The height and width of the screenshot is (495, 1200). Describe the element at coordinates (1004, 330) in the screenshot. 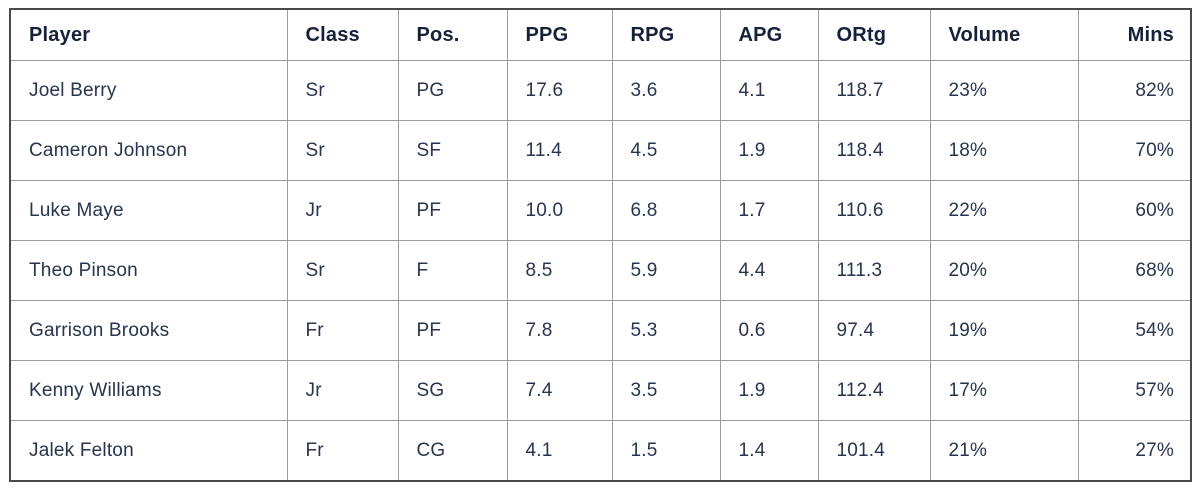

I see `cell-garrison-brooks-volume: 19%` at that location.